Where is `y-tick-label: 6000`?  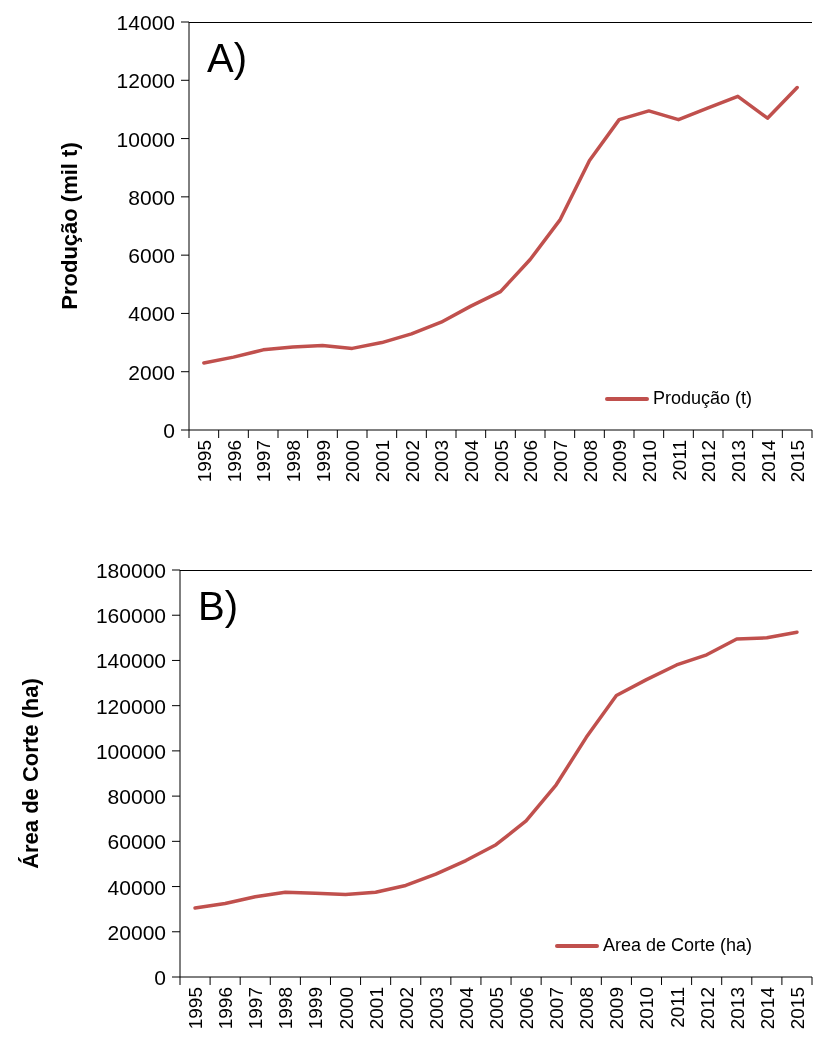 y-tick-label: 6000 is located at coordinates (151, 255).